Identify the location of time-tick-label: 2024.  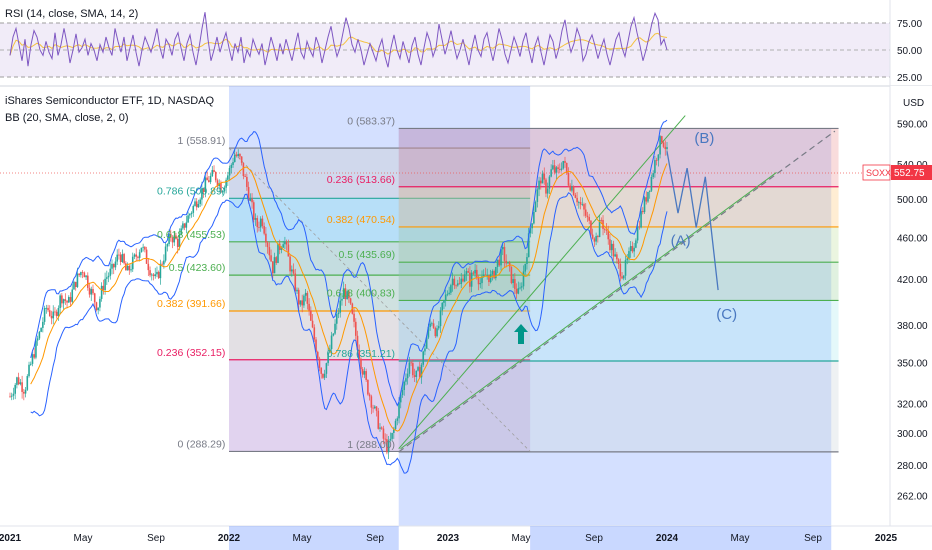
(667, 538).